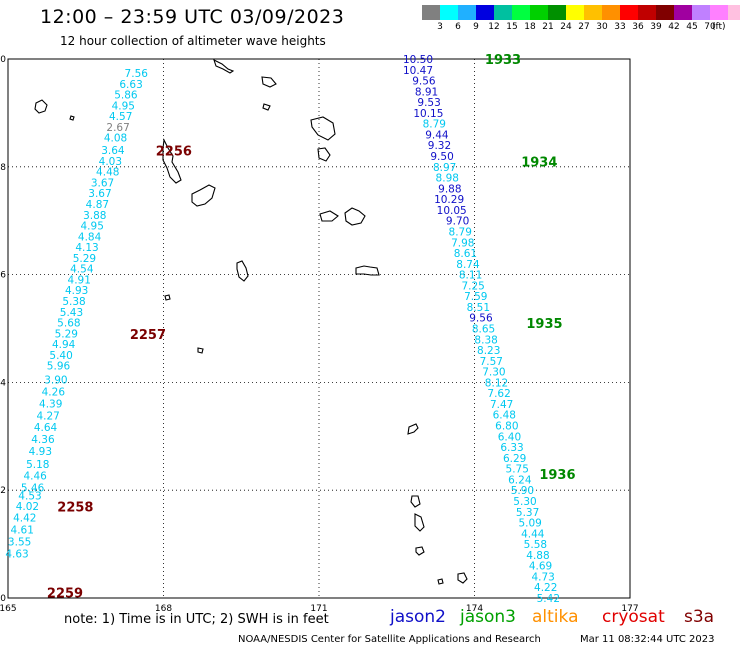  Describe the element at coordinates (137, 74) in the screenshot. I see `swh-value: 7.56` at that location.